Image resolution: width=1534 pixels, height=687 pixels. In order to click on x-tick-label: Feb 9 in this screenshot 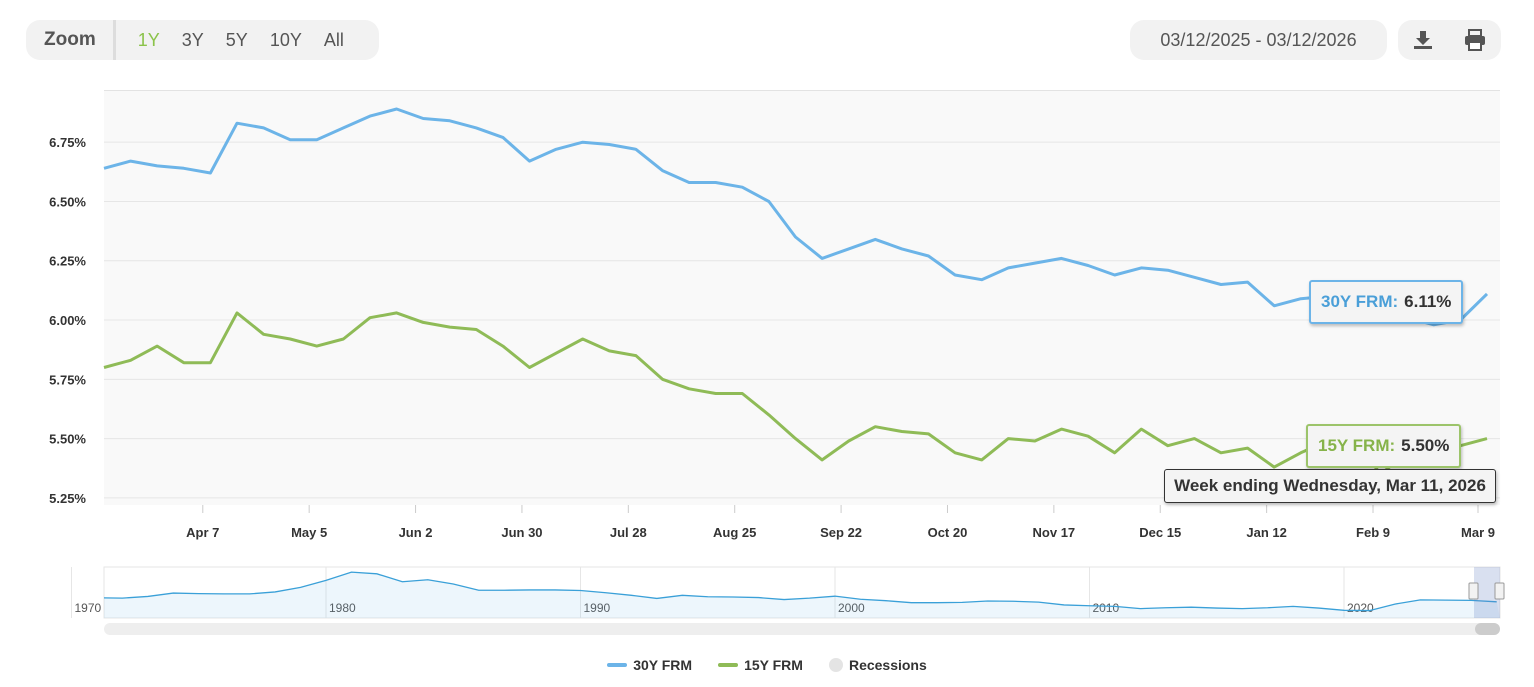, I will do `click(1373, 532)`.